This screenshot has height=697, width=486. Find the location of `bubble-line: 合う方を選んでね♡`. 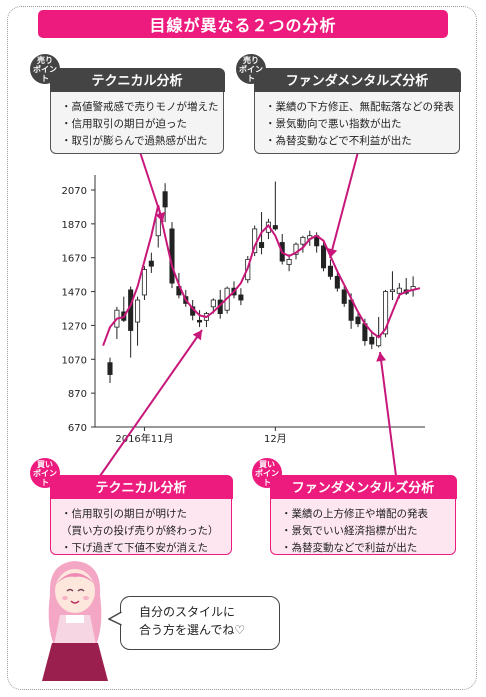

bubble-line: 合う方を選んでね♡ is located at coordinates (192, 630).